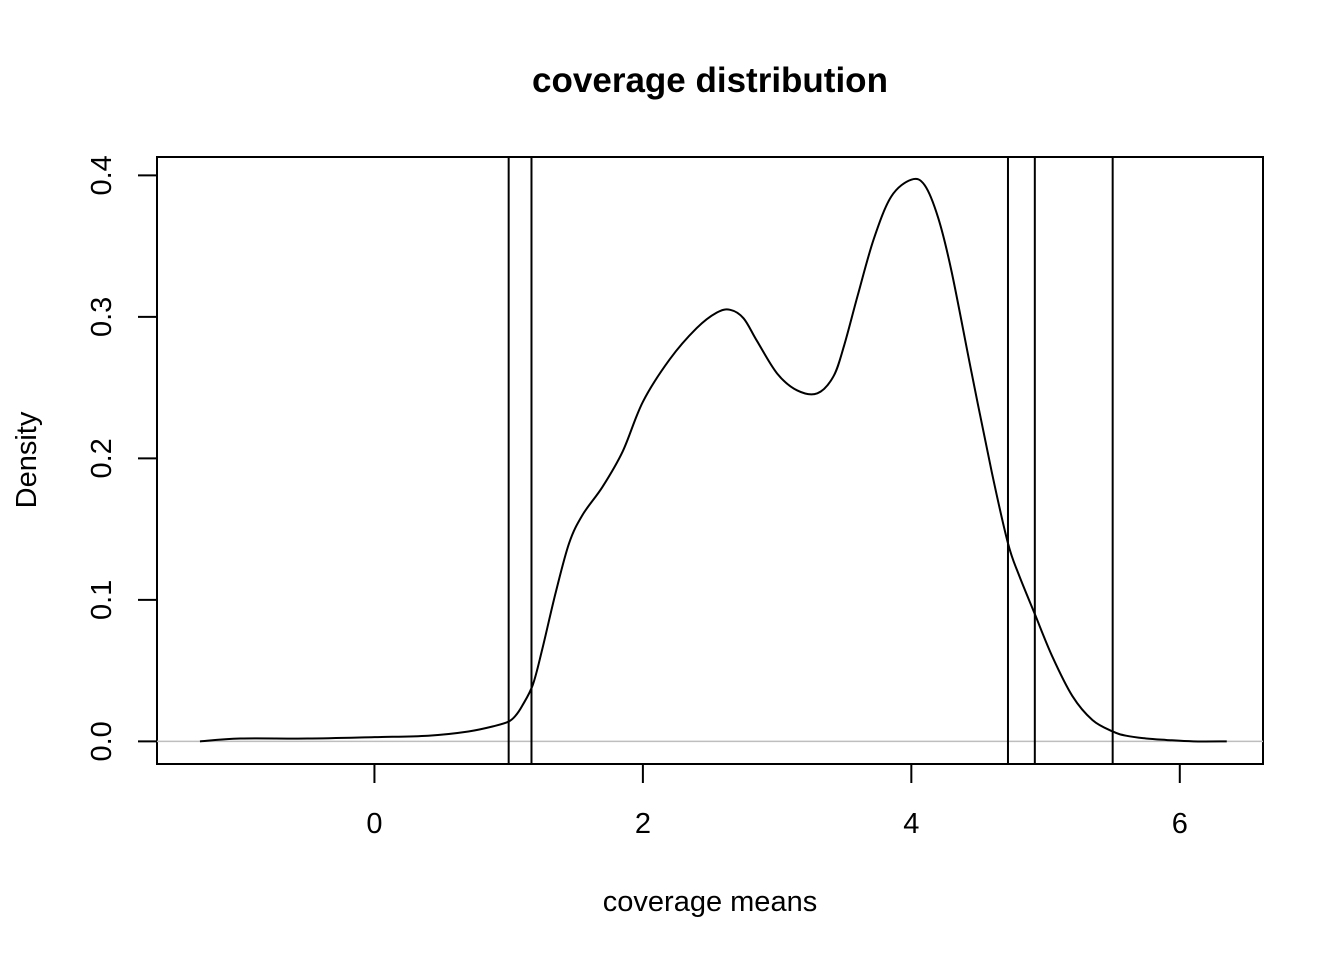 The width and height of the screenshot is (1344, 960). I want to click on x-tick-label: 0, so click(374, 824).